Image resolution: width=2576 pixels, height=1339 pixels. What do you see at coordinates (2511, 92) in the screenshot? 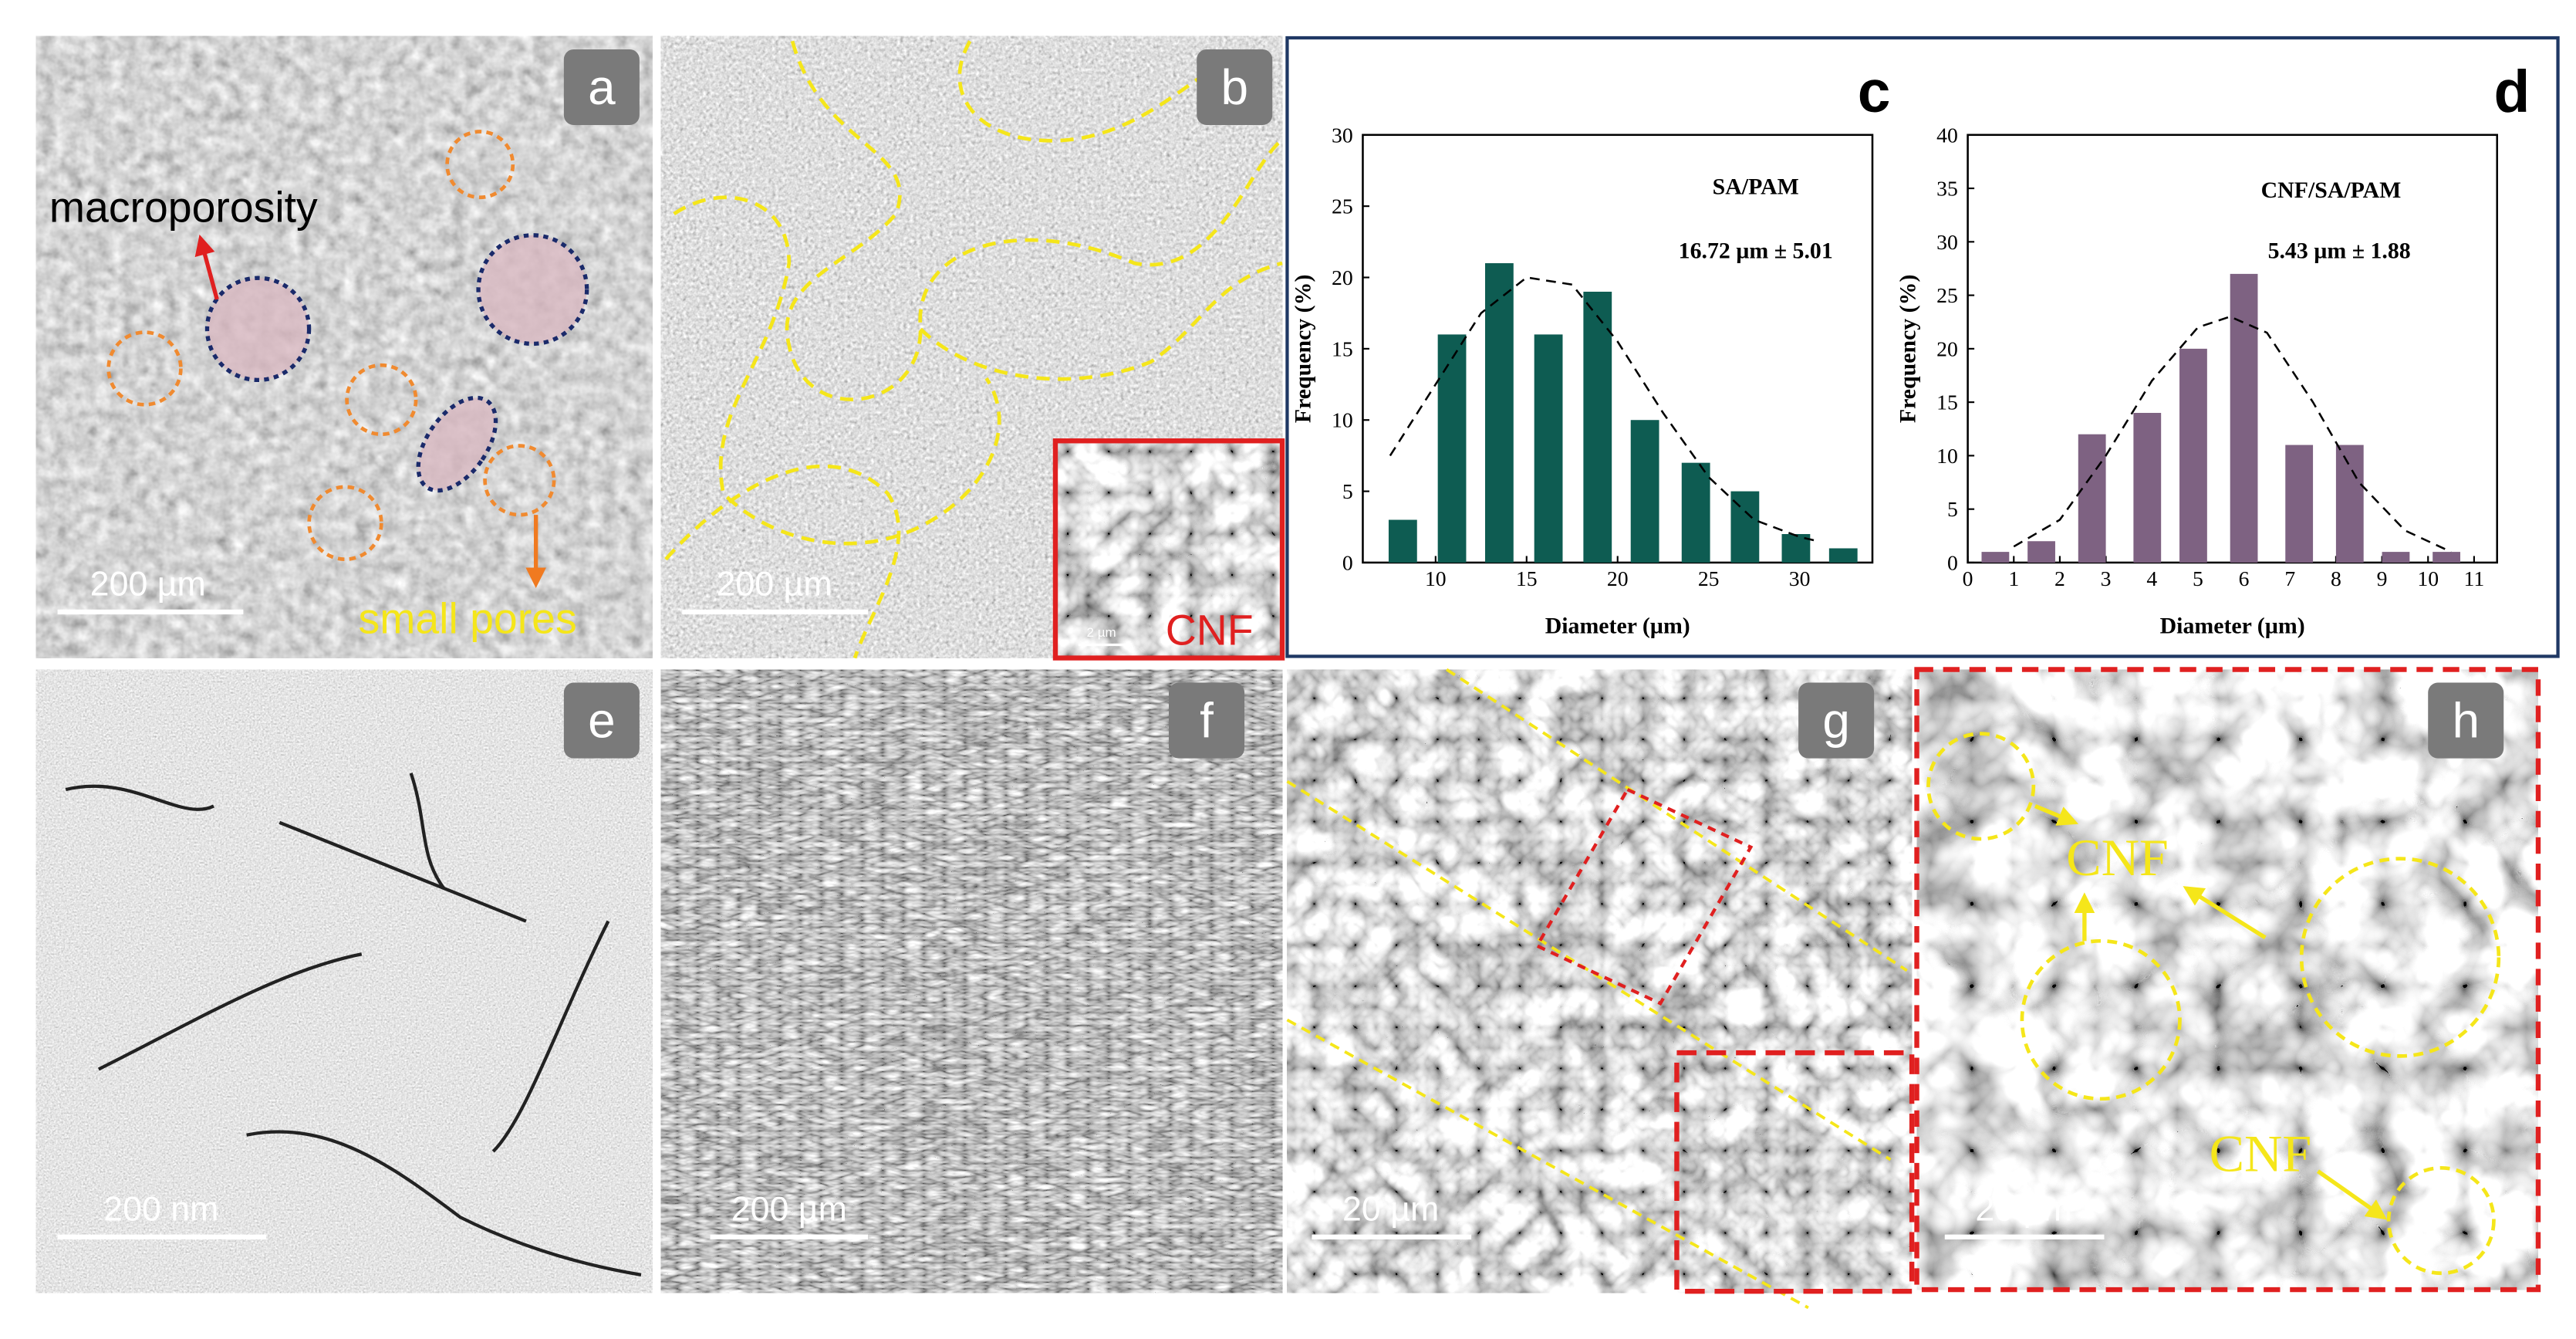
I see `panel-label: d` at bounding box center [2511, 92].